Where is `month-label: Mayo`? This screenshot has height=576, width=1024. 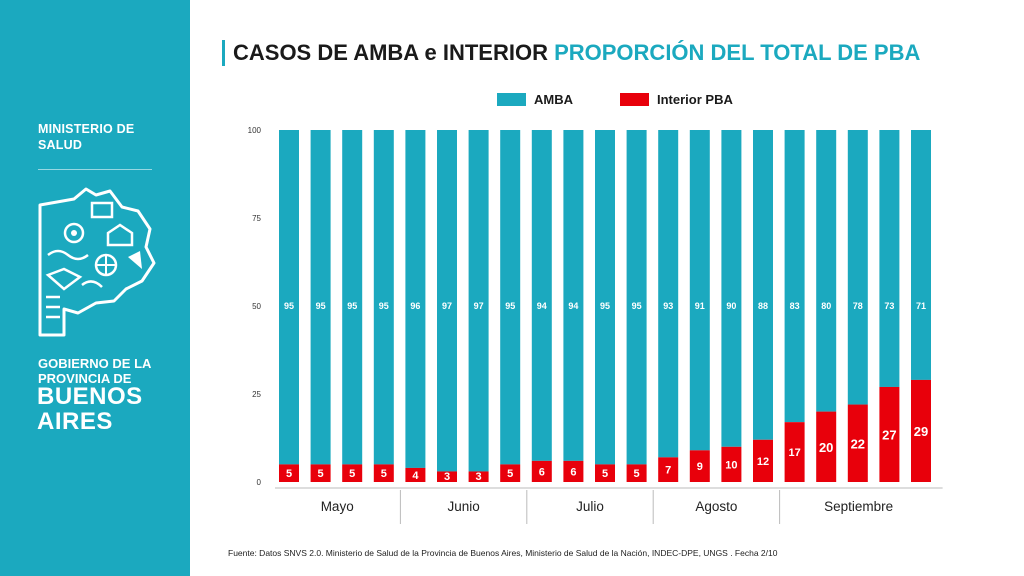 month-label: Mayo is located at coordinates (337, 506).